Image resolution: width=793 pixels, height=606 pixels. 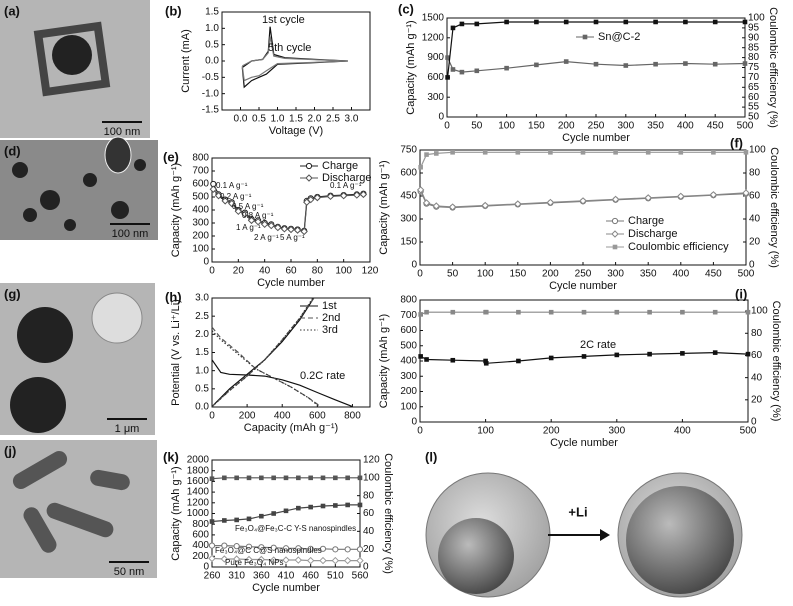 I want to click on y-tick-label: 800, so click(x=408, y=300).